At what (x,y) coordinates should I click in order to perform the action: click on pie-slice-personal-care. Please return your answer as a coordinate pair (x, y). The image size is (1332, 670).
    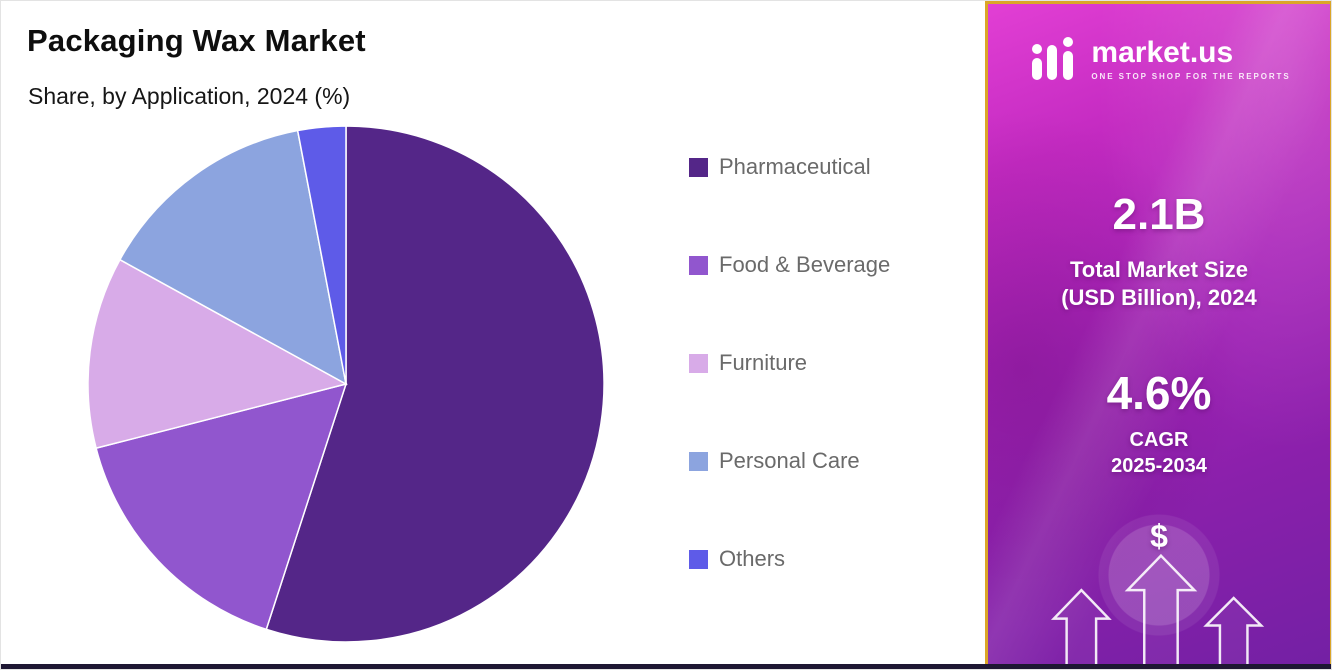
    Looking at the image, I should click on (233, 257).